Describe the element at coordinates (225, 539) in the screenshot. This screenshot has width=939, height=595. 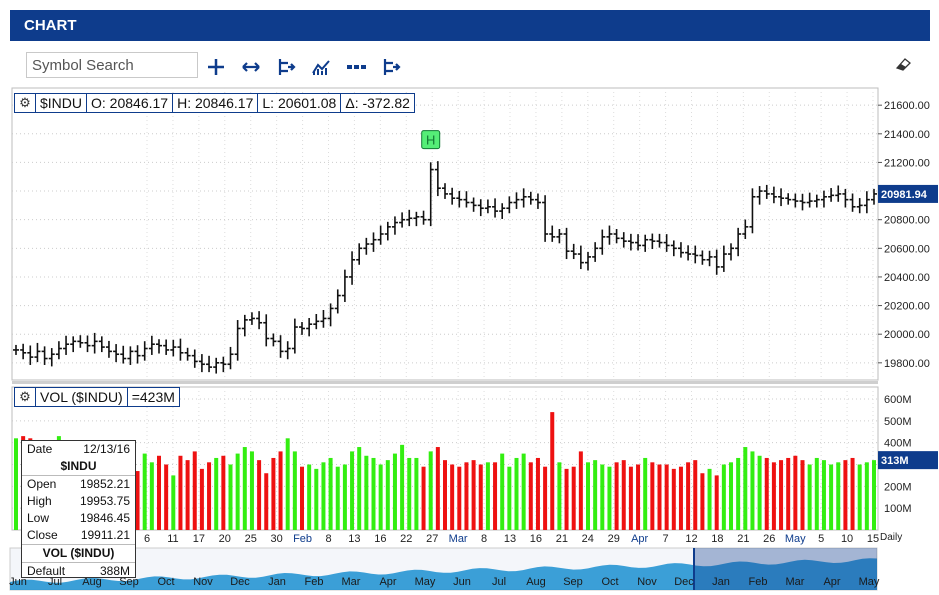
I see `x-tick-label: 20` at that location.